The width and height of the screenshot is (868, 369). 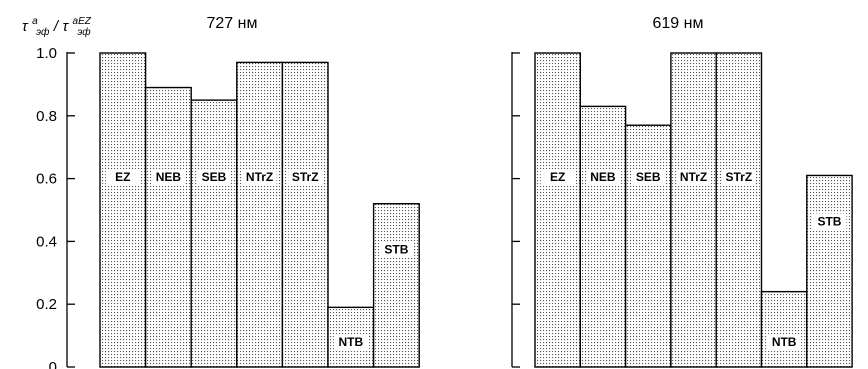 I want to click on y-tick-label: 0.6, so click(x=46, y=179).